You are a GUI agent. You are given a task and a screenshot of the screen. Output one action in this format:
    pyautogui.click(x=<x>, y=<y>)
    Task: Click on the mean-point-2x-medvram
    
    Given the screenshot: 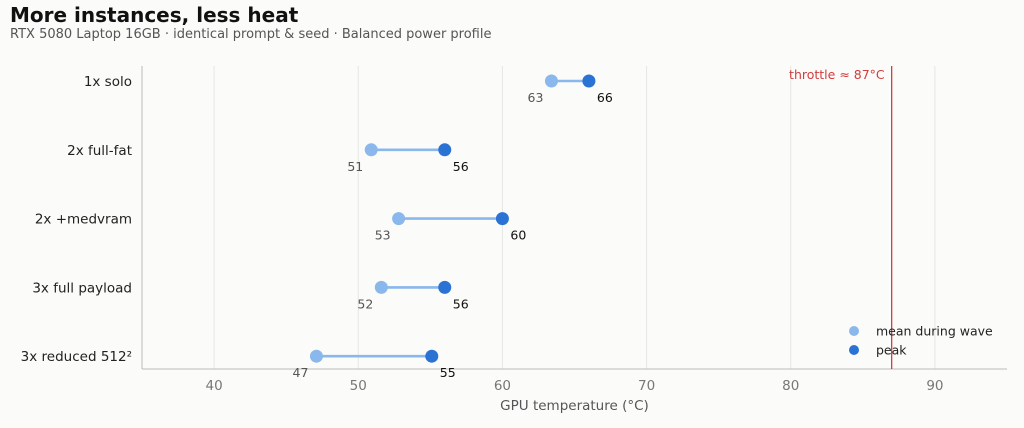 What is the action you would take?
    pyautogui.click(x=399, y=219)
    